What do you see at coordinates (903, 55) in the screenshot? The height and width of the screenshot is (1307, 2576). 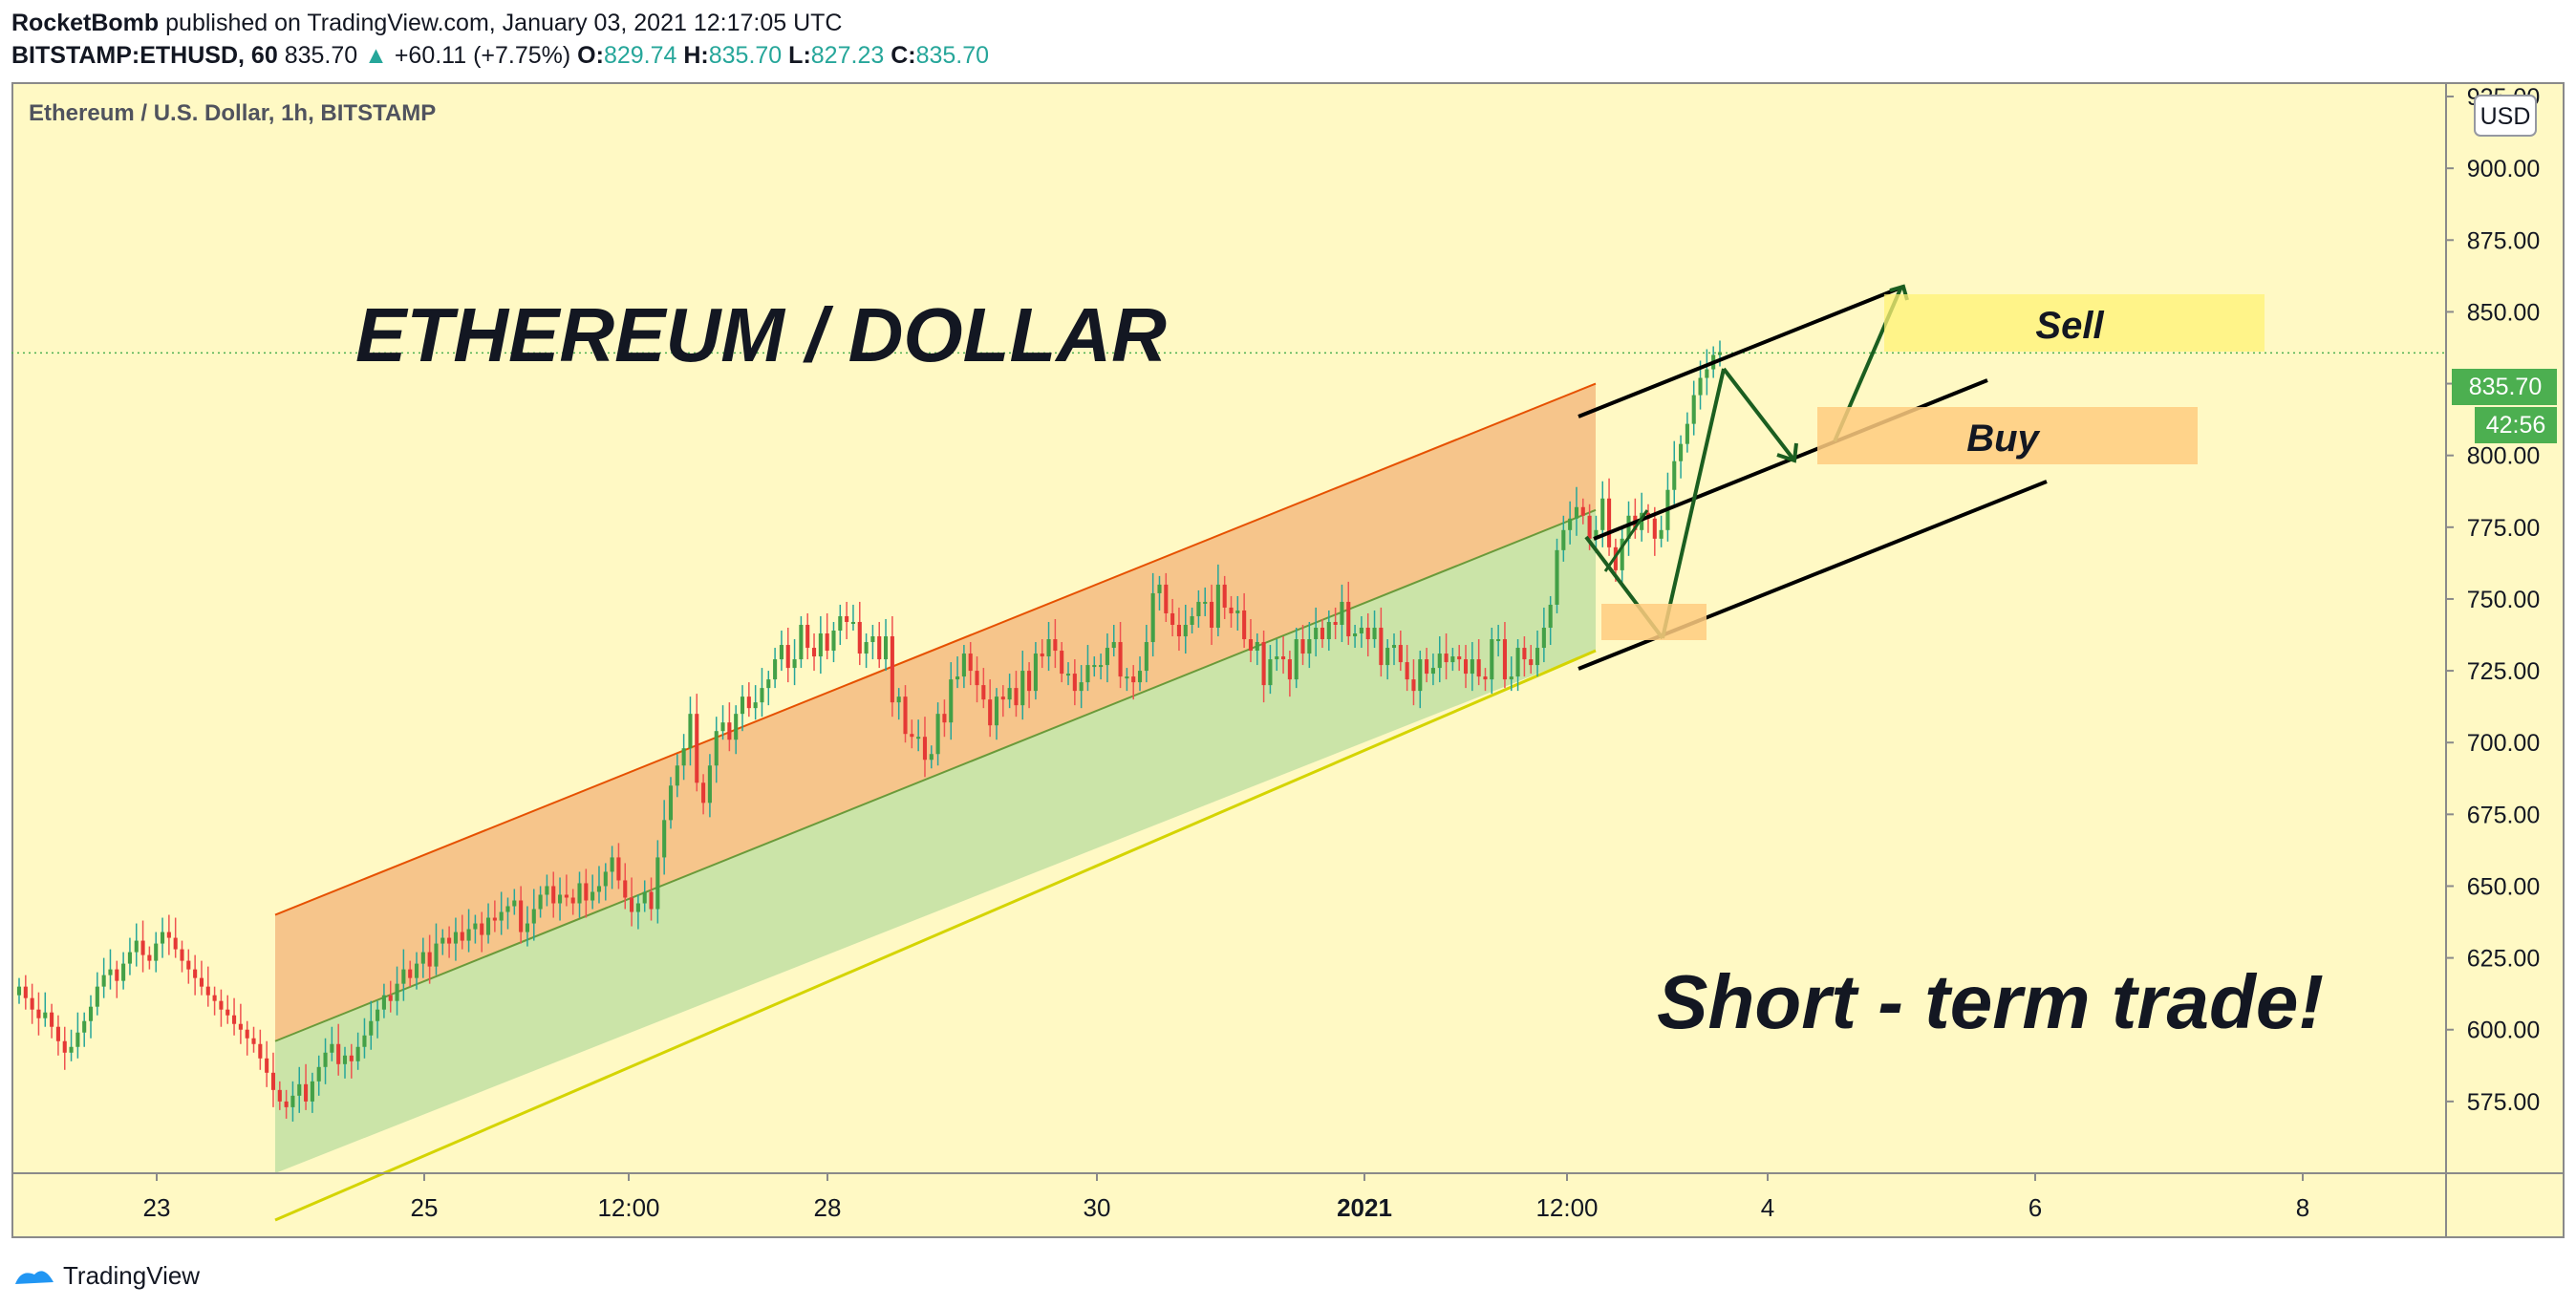 I see `close-label: C:` at bounding box center [903, 55].